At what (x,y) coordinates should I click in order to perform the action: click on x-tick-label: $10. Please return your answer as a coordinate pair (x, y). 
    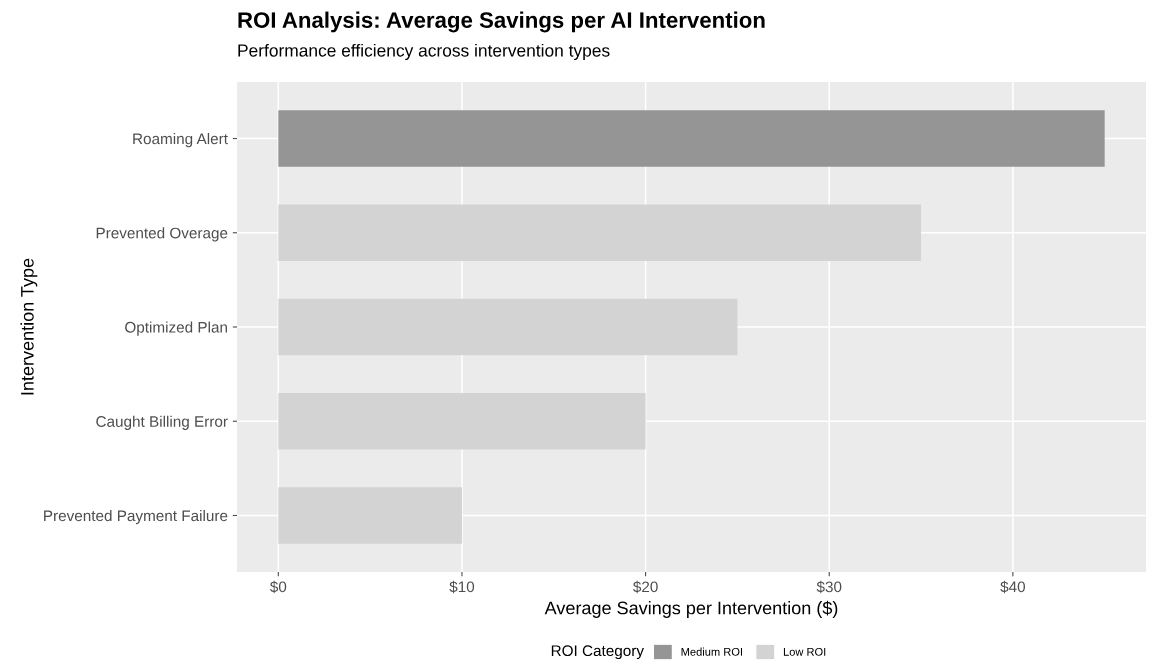
    Looking at the image, I should click on (462, 587).